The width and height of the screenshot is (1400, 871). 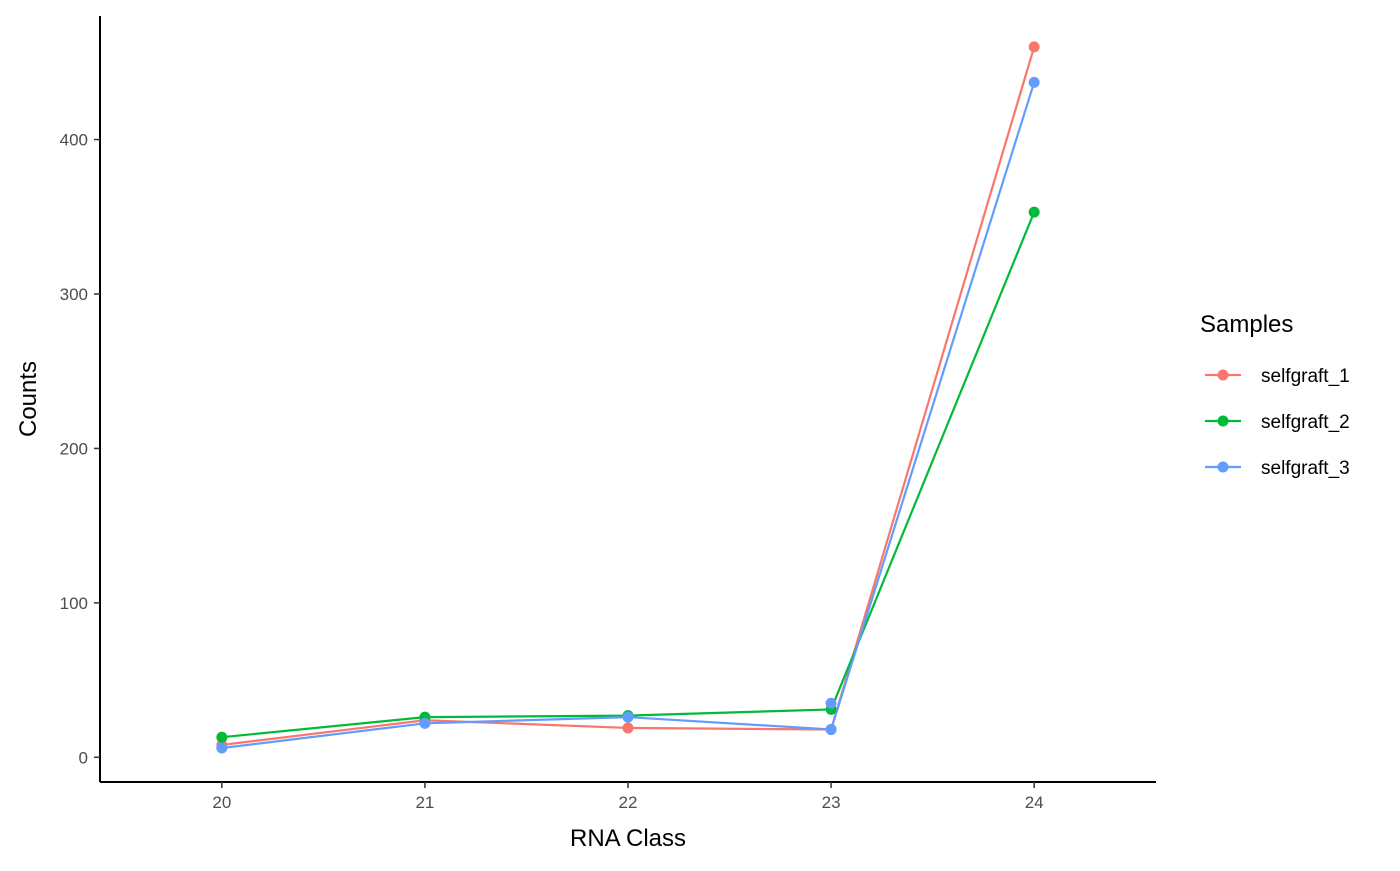 I want to click on y-tick-label: 100, so click(x=74, y=603).